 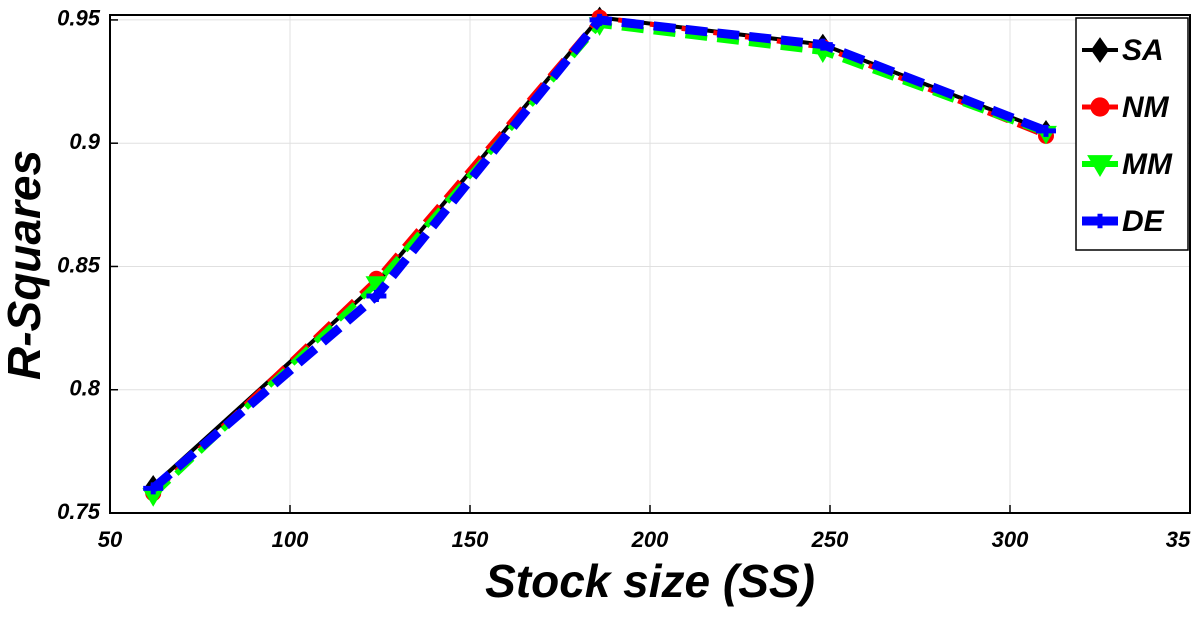 I want to click on y-tick-label: 0.8, so click(x=84, y=388).